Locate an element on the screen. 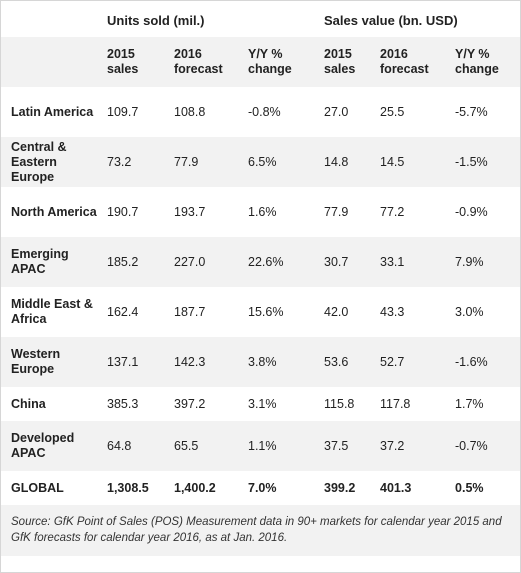 The width and height of the screenshot is (521, 573). units-2015-cell: 385.3 is located at coordinates (123, 403).